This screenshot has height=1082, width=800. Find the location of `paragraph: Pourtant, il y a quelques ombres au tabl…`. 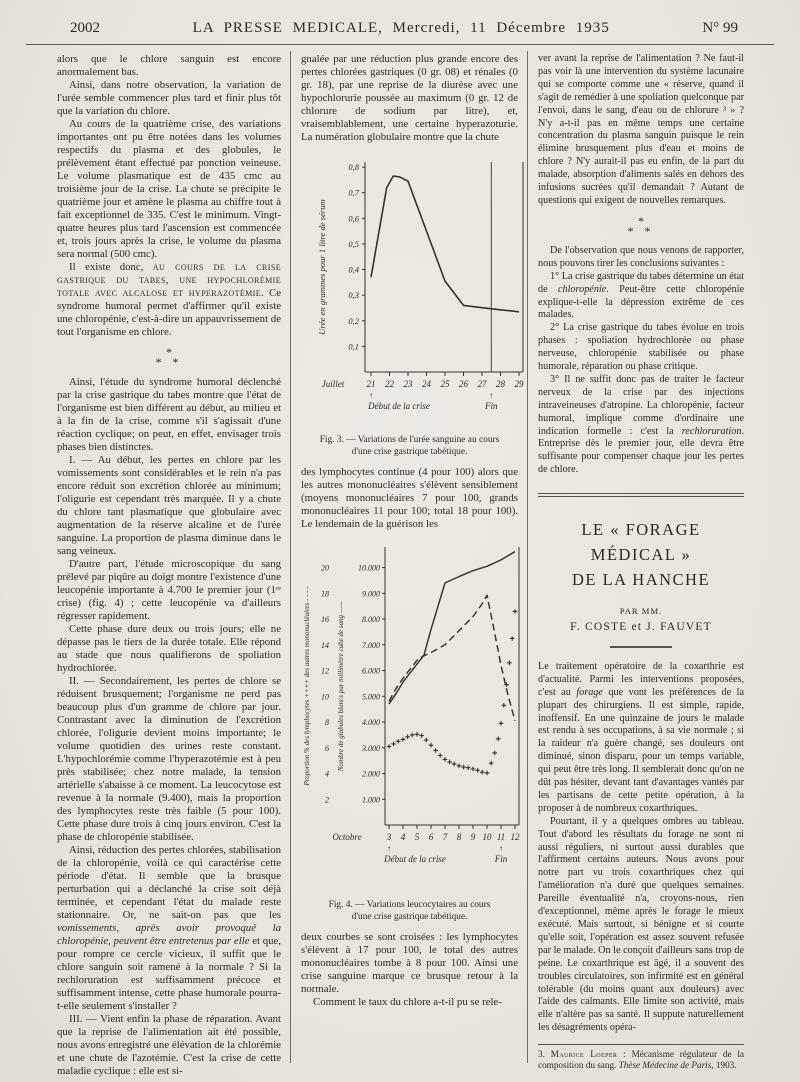

paragraph: Pourtant, il y a quelques ombres au tabl… is located at coordinates (641, 924).